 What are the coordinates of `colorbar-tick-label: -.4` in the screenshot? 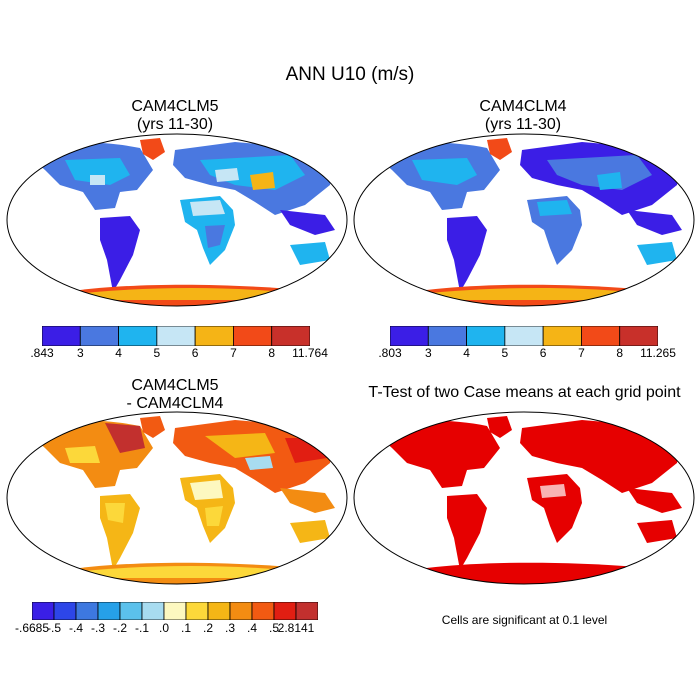 It's located at (76, 628).